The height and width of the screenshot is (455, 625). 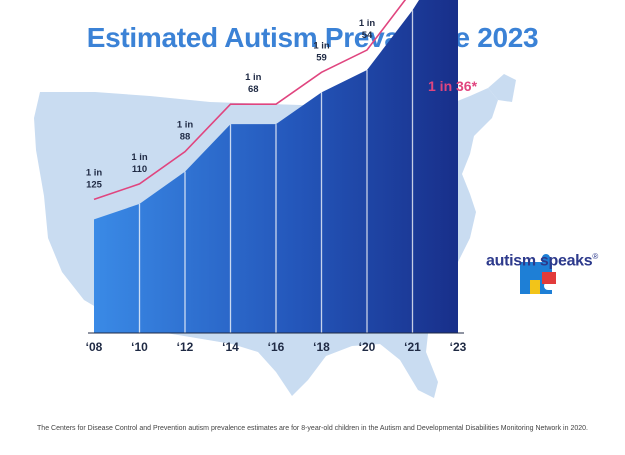 I want to click on x-tick-label: ‘14, so click(x=230, y=347).